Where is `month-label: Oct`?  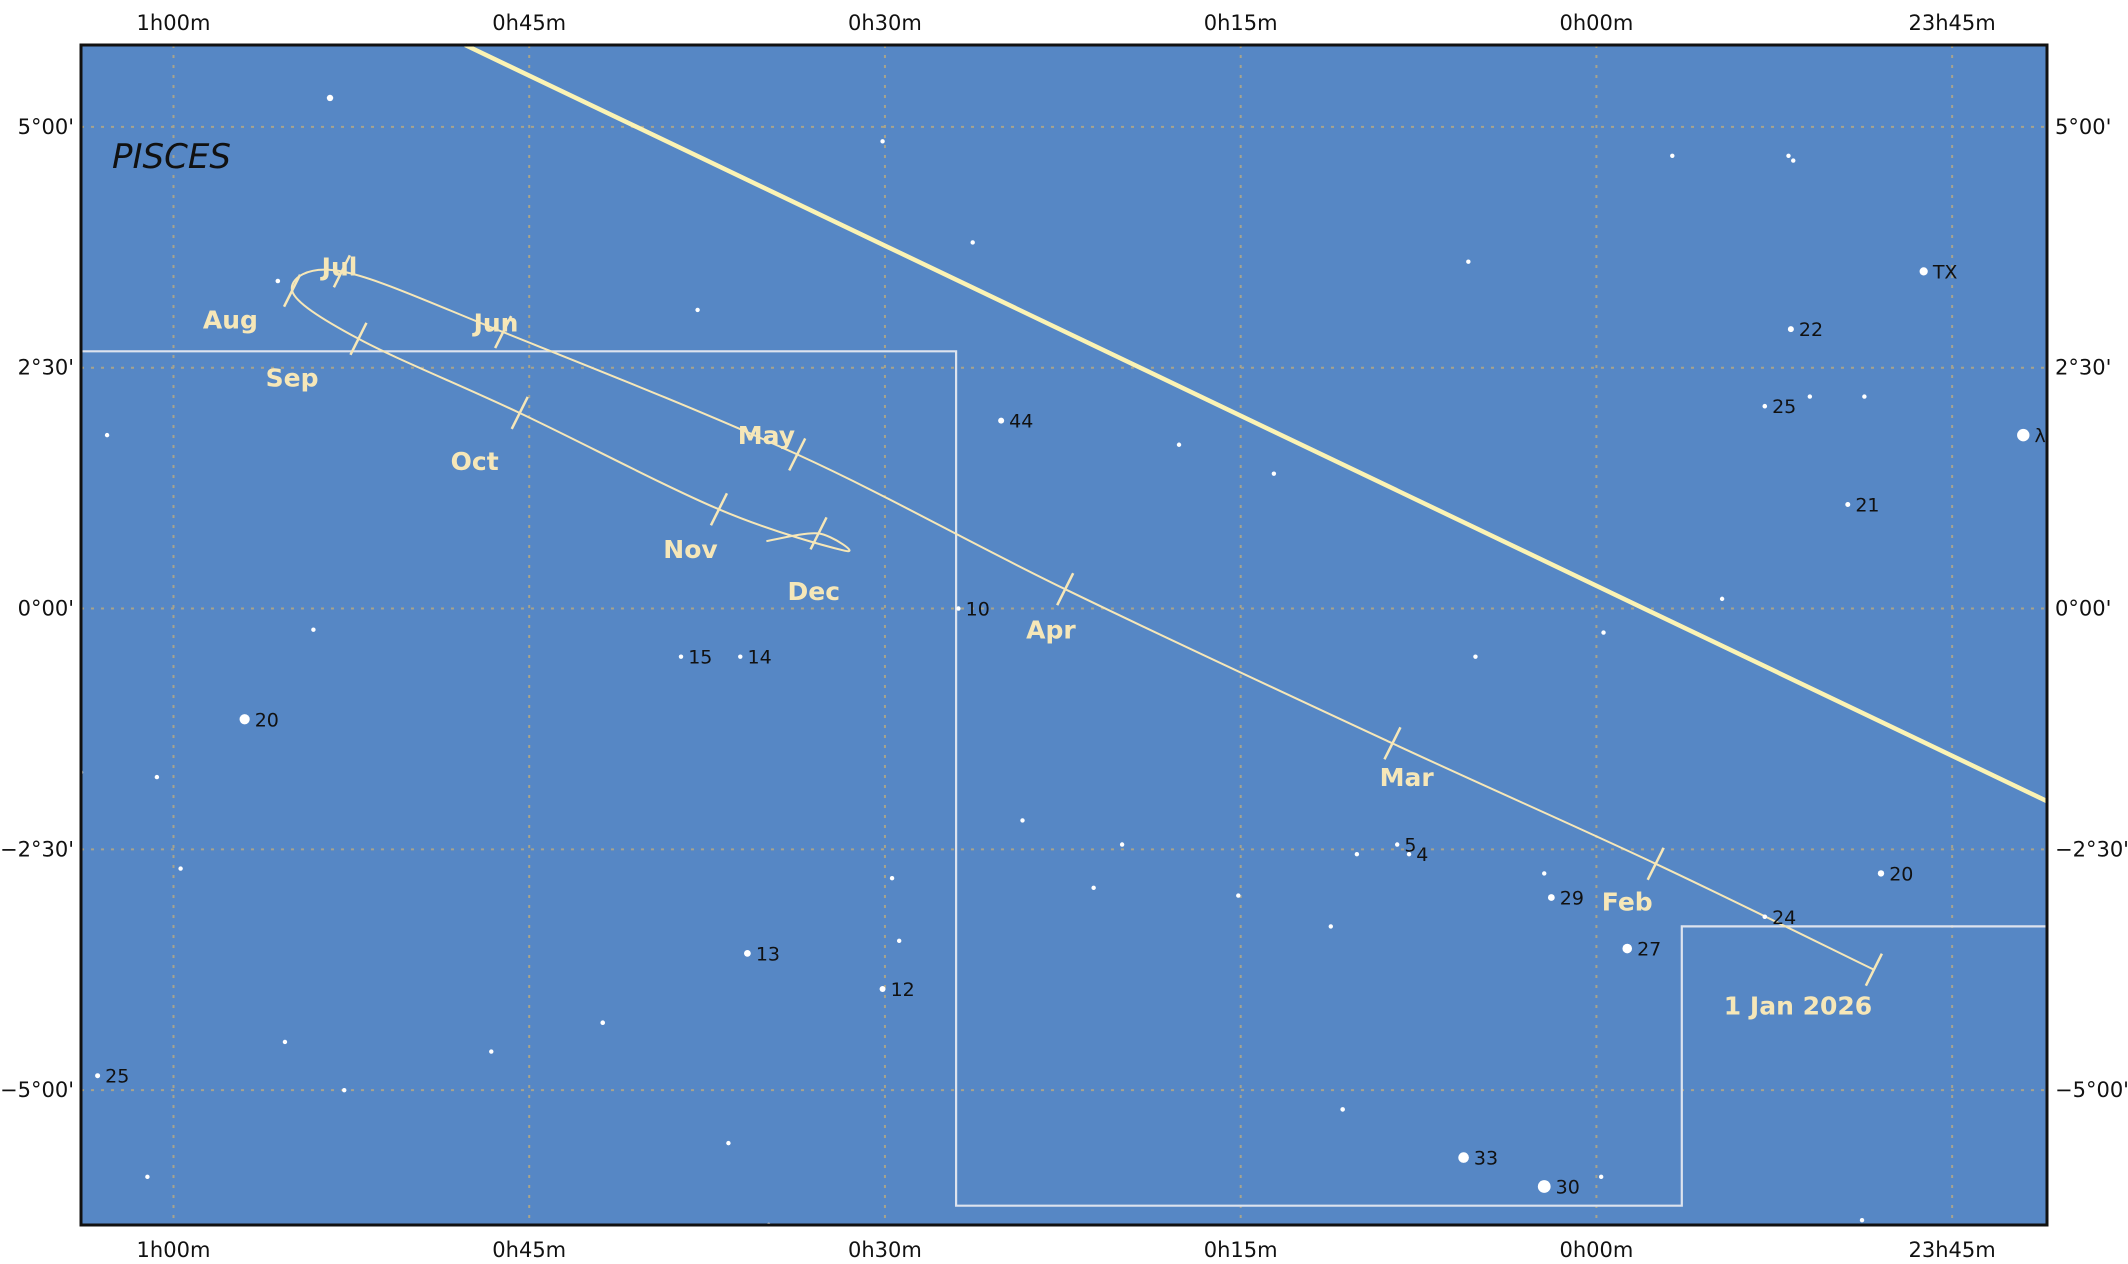 month-label: Oct is located at coordinates (475, 461).